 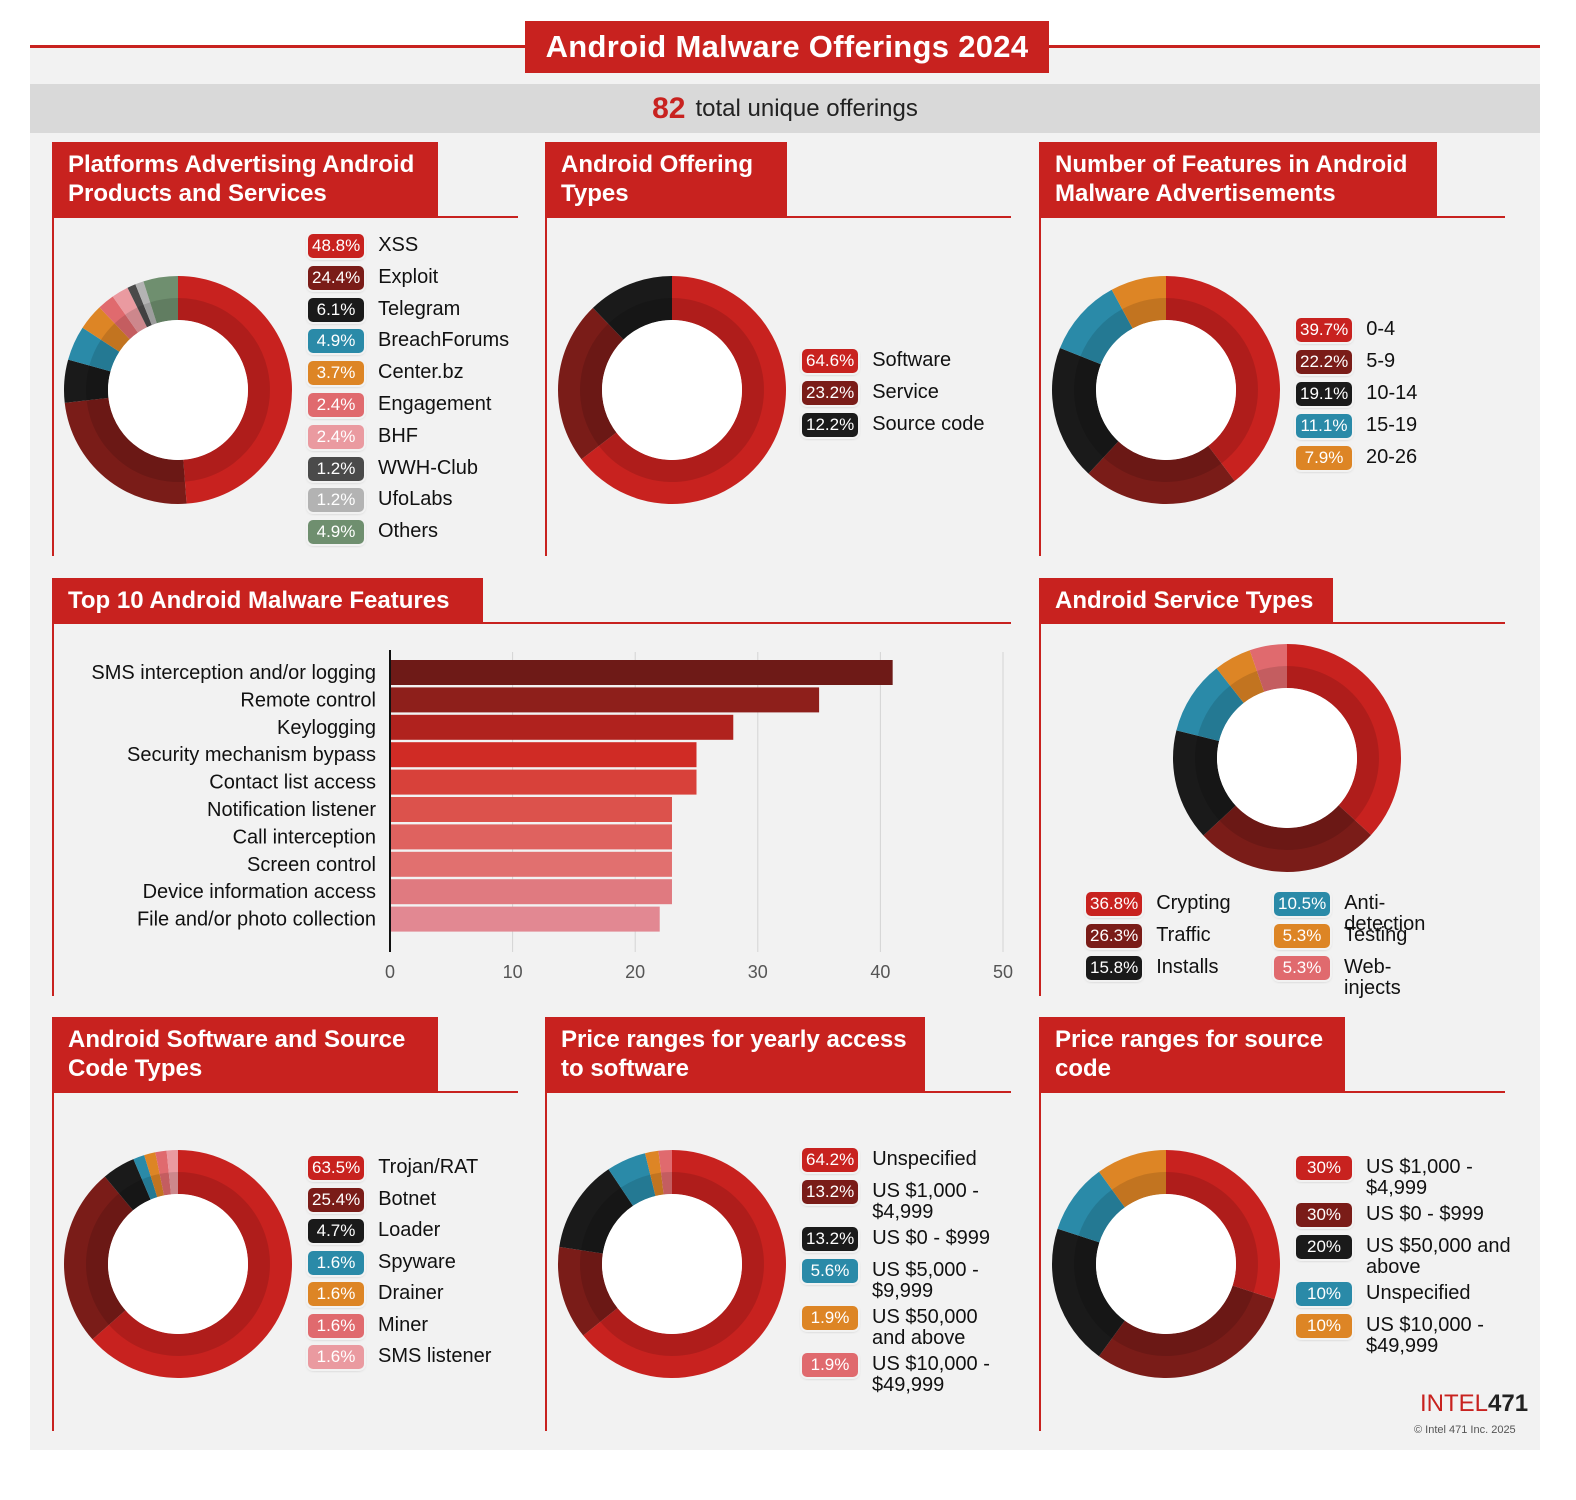 What do you see at coordinates (931, 1364) in the screenshot?
I see `price_software-legend-label-line1: US $10,000 -` at bounding box center [931, 1364].